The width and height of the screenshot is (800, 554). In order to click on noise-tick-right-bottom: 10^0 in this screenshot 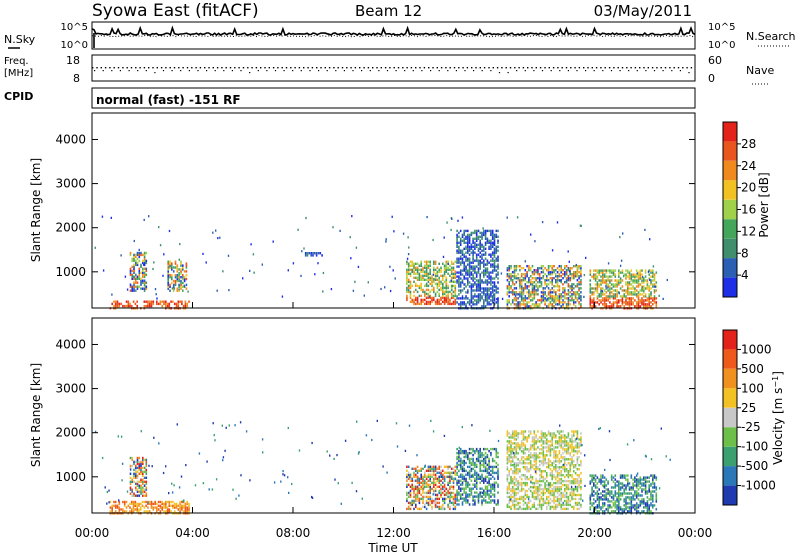, I will do `click(721, 45)`.